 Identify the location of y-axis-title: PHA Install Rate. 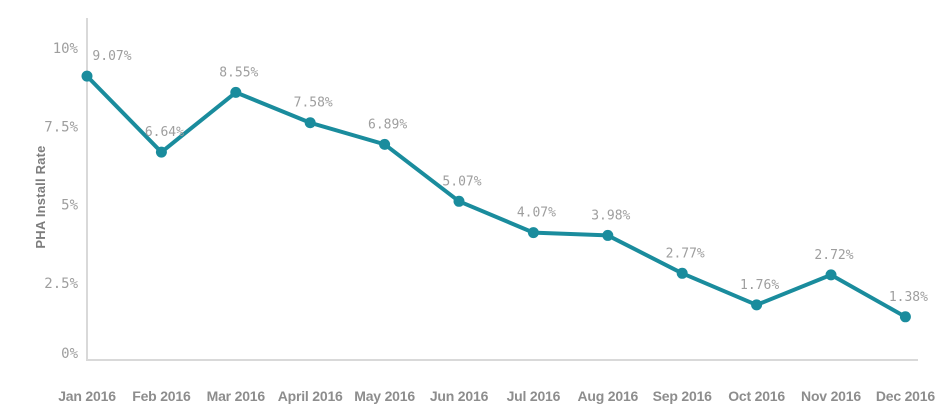
(40, 196).